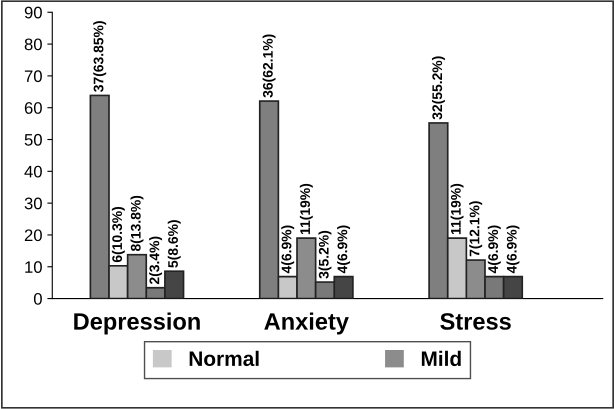  I want to click on y-tick-label: 20, so click(33, 235).